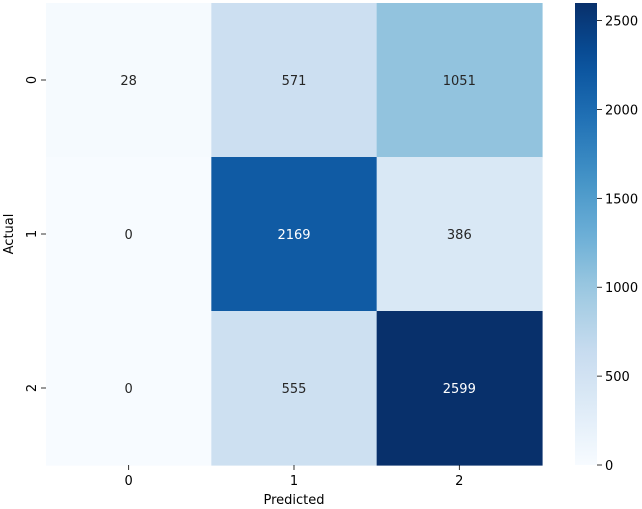 The width and height of the screenshot is (642, 509). What do you see at coordinates (9, 234) in the screenshot?
I see `y-axis-label: Actual` at bounding box center [9, 234].